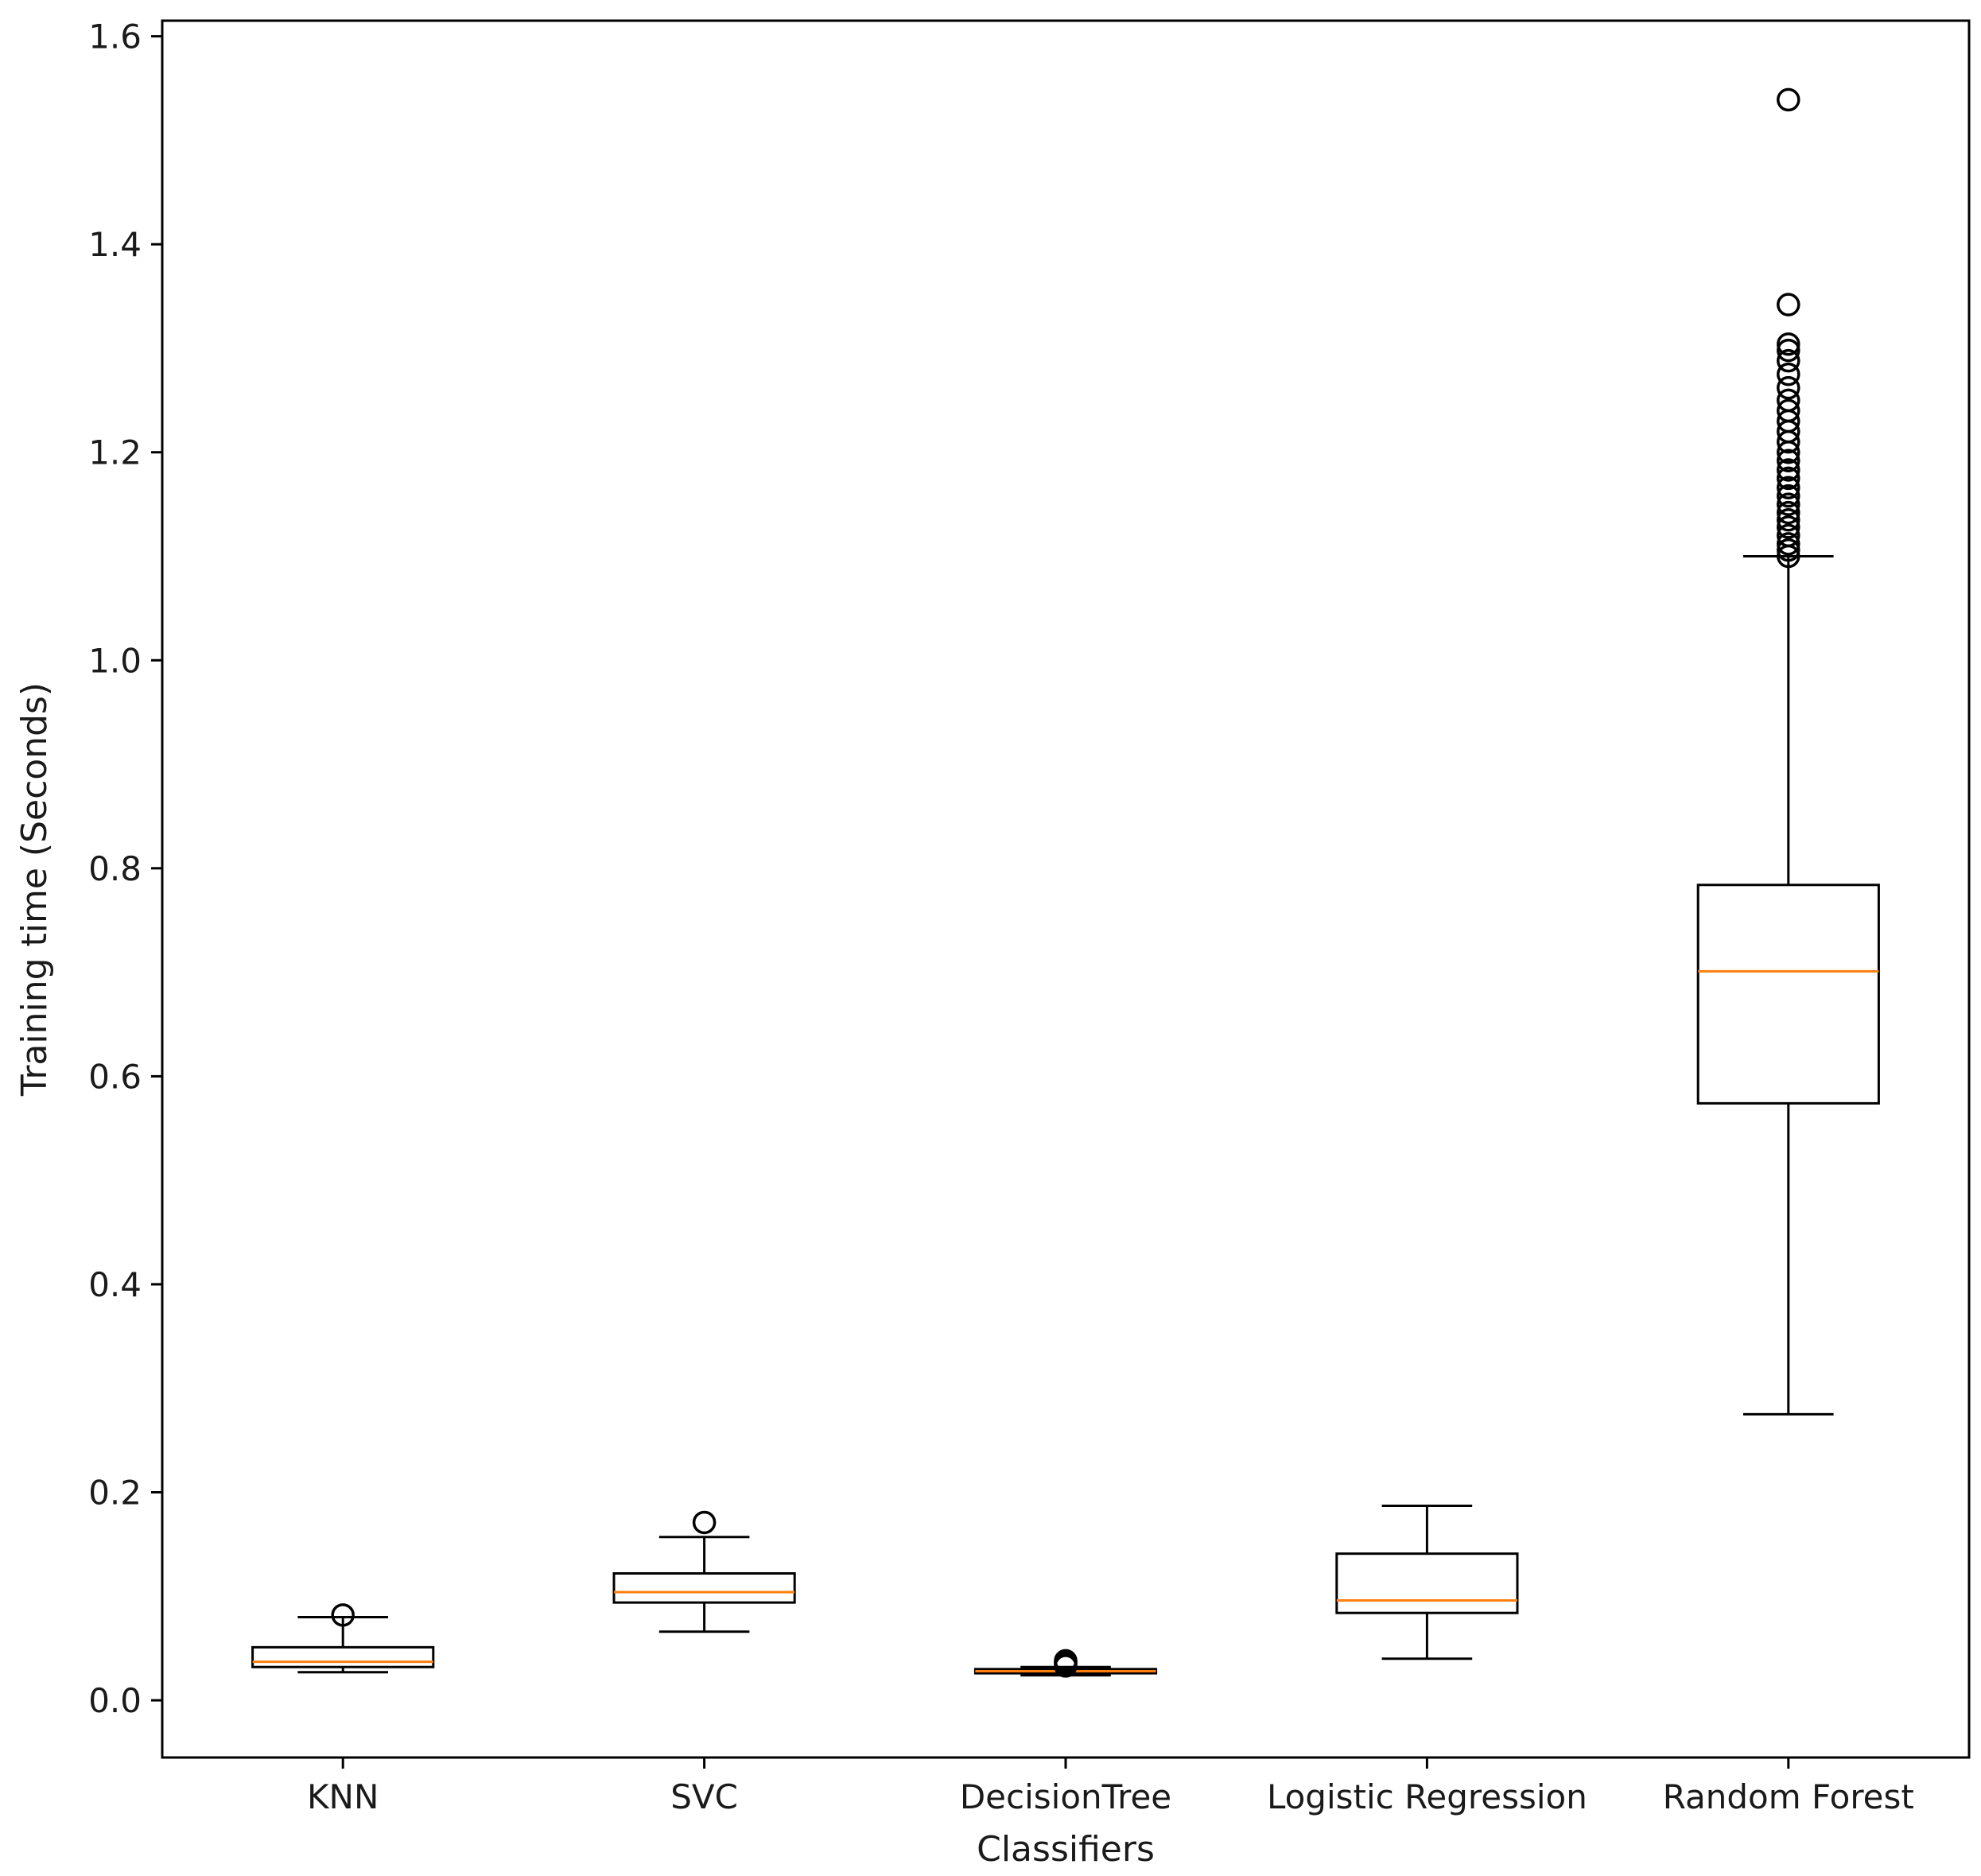  I want to click on x-axis-label: Classifiers, so click(1066, 1849).